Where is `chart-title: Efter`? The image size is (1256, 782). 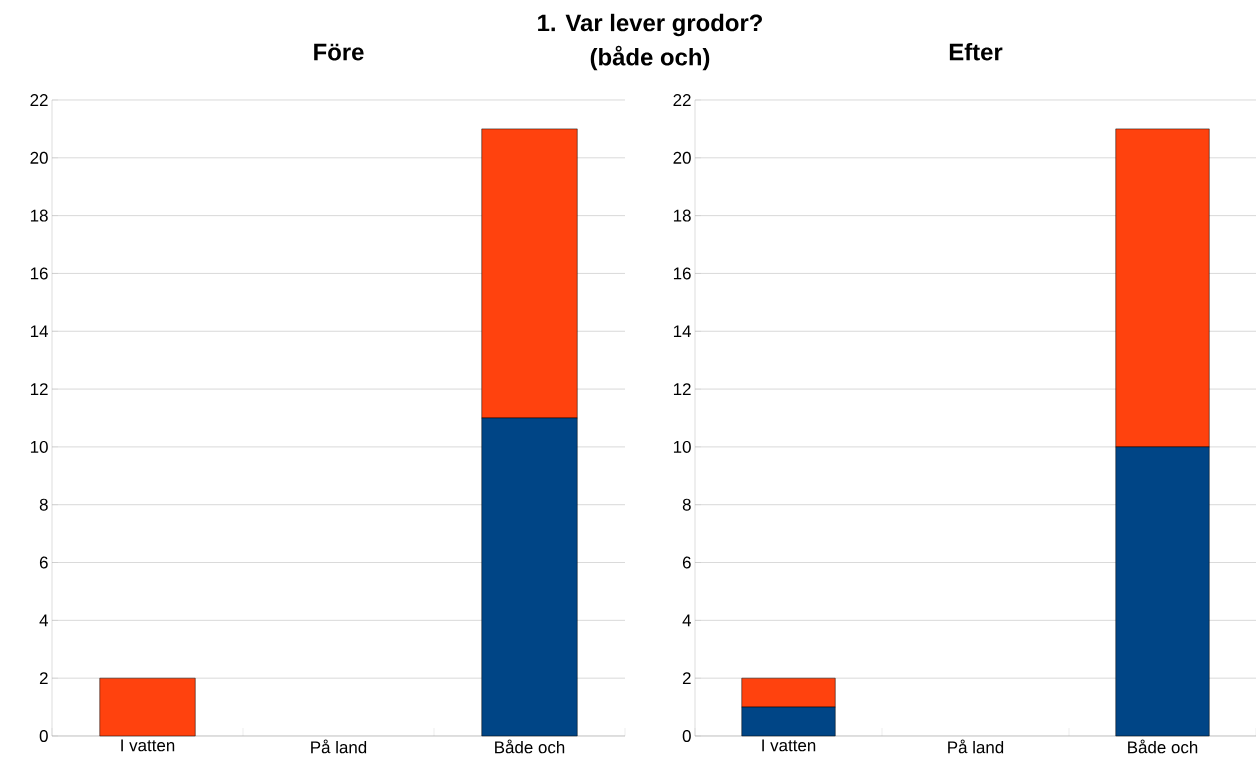
chart-title: Efter is located at coordinates (976, 51).